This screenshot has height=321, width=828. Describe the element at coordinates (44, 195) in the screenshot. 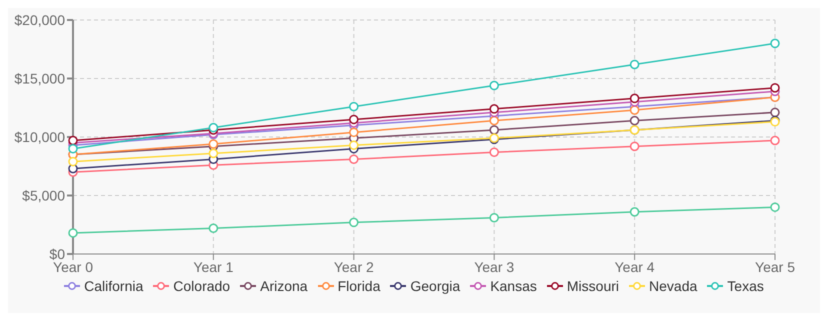

I see `y-tick-label: $5,000` at that location.